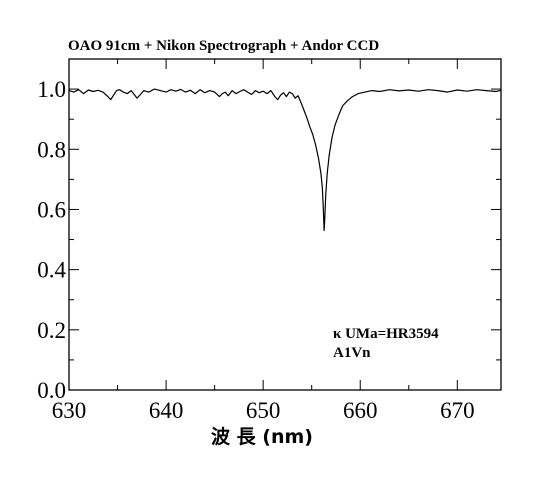 The image size is (533, 482). Describe the element at coordinates (51, 270) in the screenshot. I see `y-tick-label: 0.4` at that location.